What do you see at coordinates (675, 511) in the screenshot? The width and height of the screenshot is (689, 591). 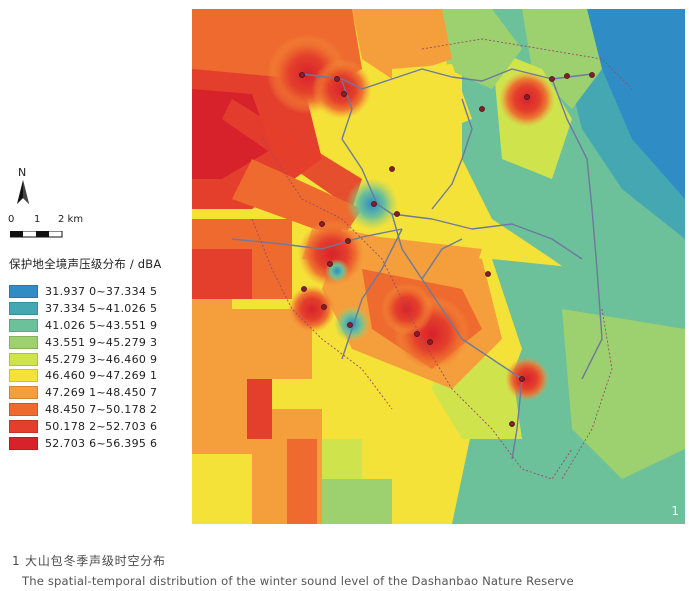 I see `panel-number: 1` at bounding box center [675, 511].